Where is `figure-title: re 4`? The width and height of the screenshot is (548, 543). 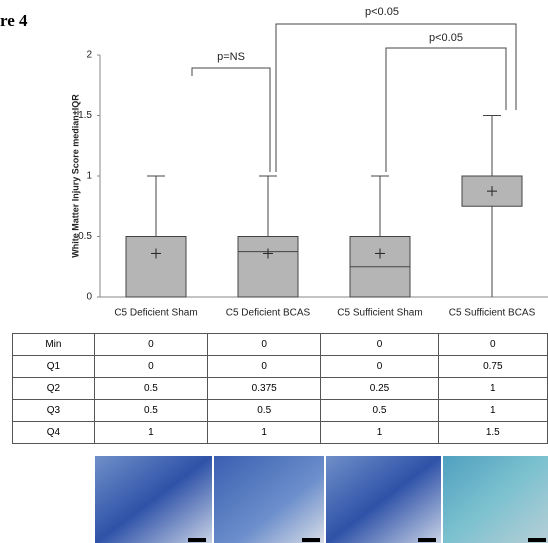
figure-title: re 4 is located at coordinates (14, 20).